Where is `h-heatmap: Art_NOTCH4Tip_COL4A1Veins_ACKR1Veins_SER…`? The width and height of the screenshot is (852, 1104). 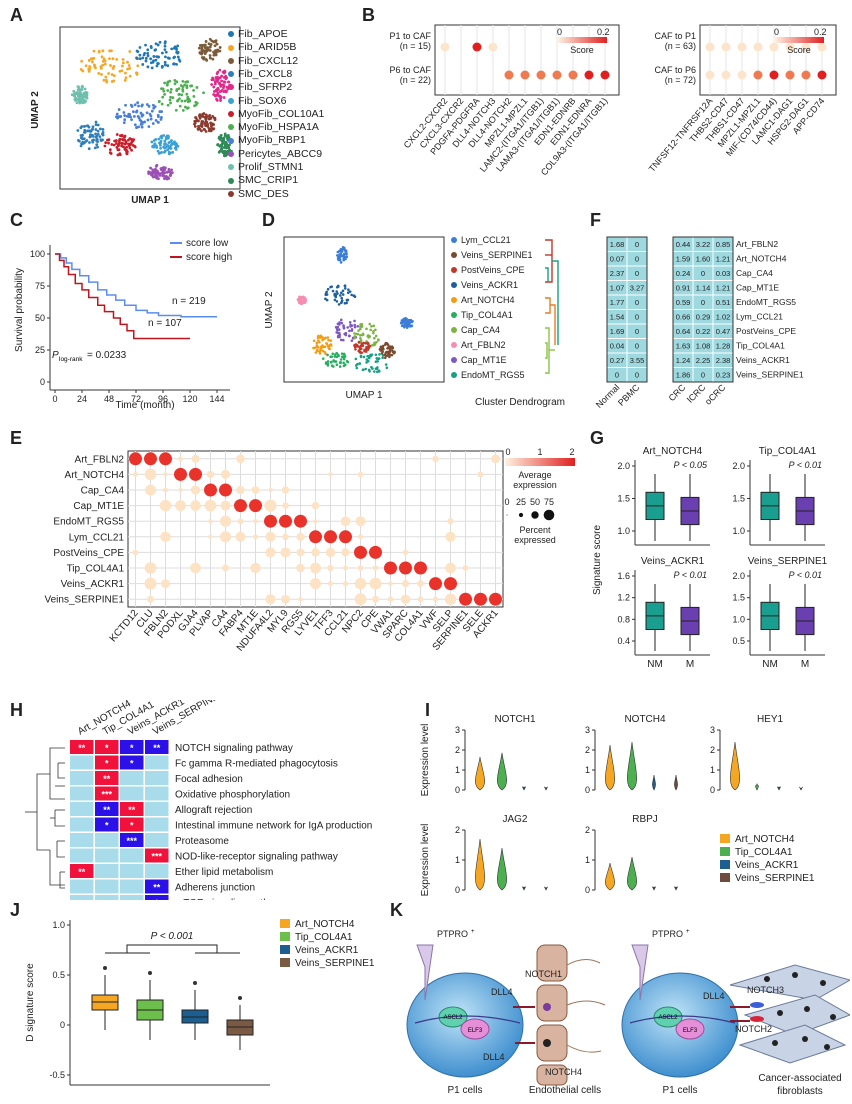 h-heatmap: Art_NOTCH4Tip_COL4A1Veins_ACKR1Veins_SER… is located at coordinates (198, 800).